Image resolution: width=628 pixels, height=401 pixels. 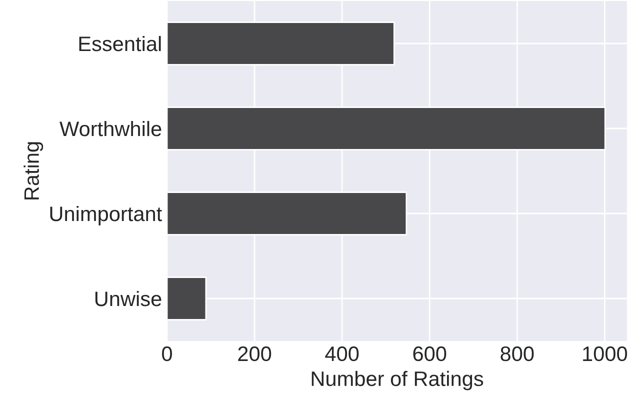 I want to click on x-tick-label: 800, so click(x=517, y=354).